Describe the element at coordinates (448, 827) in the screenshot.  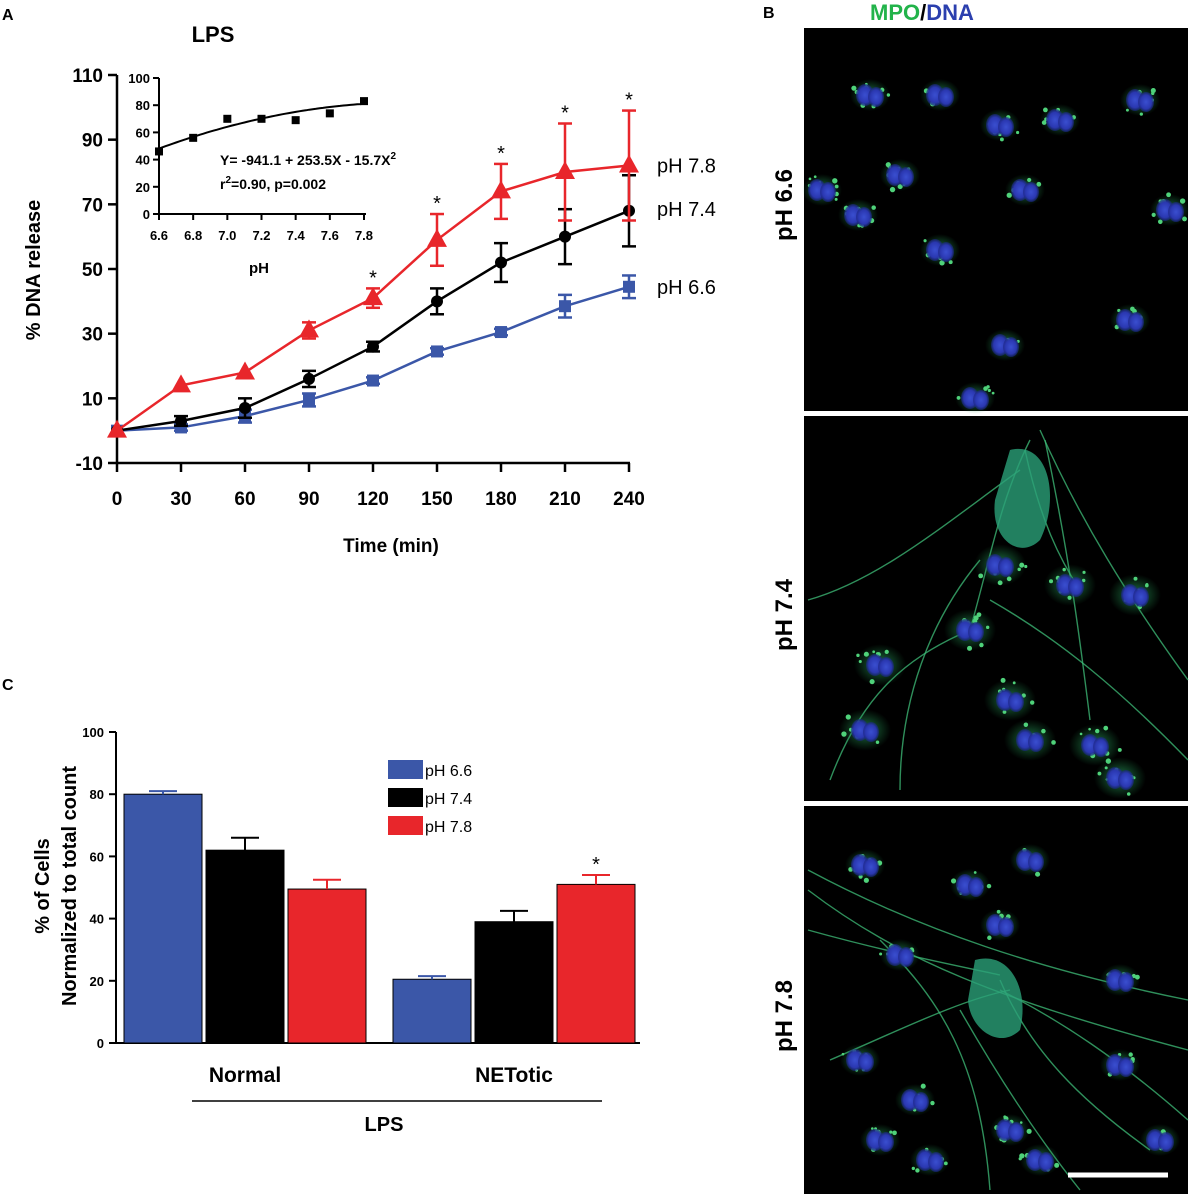
I see `legend-label: pH 7.8` at that location.